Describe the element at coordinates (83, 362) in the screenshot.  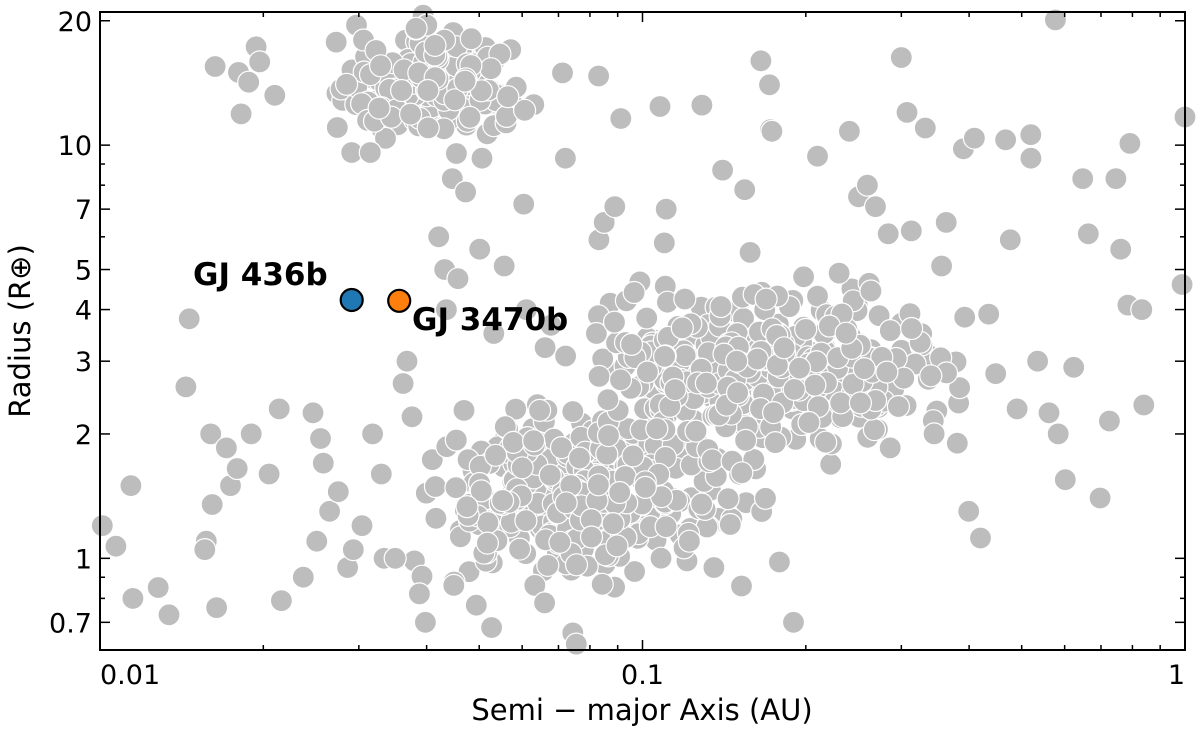
I see `y-tick-label: 3` at that location.